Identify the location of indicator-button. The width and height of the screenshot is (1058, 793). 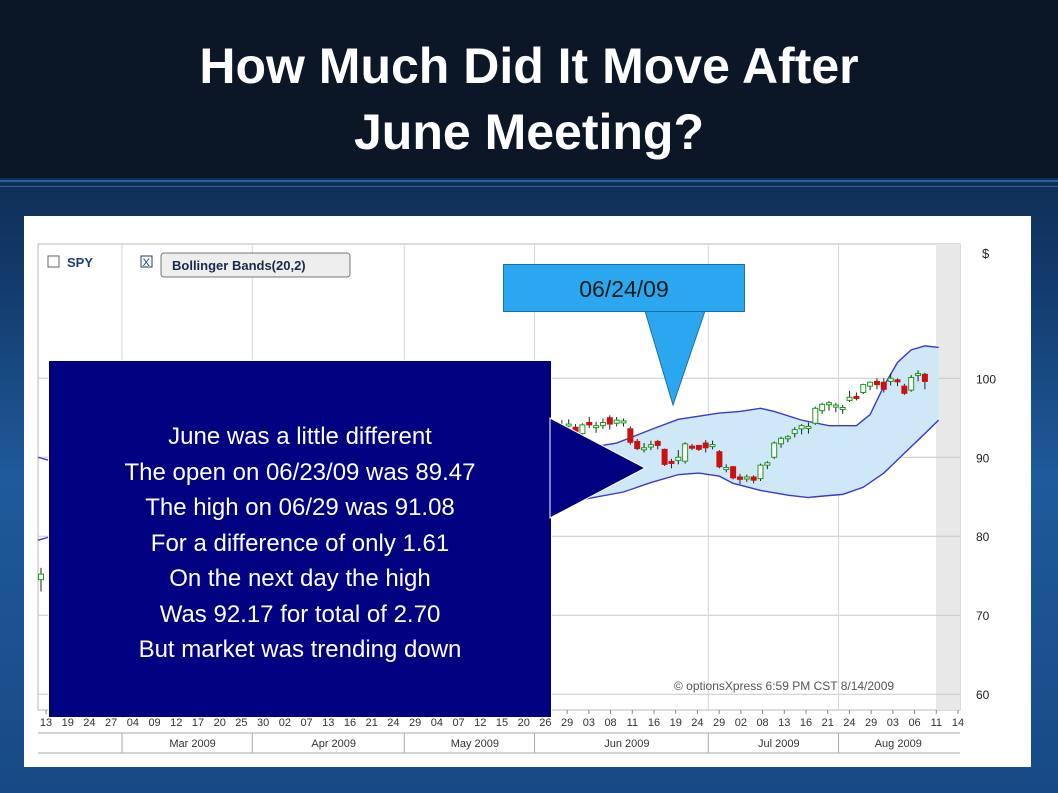
(255, 265).